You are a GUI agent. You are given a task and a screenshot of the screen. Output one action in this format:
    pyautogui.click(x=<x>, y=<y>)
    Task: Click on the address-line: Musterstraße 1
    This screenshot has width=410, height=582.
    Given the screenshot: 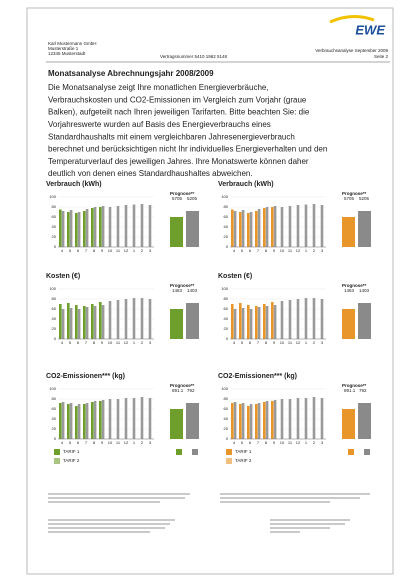 What is the action you would take?
    pyautogui.click(x=63, y=48)
    